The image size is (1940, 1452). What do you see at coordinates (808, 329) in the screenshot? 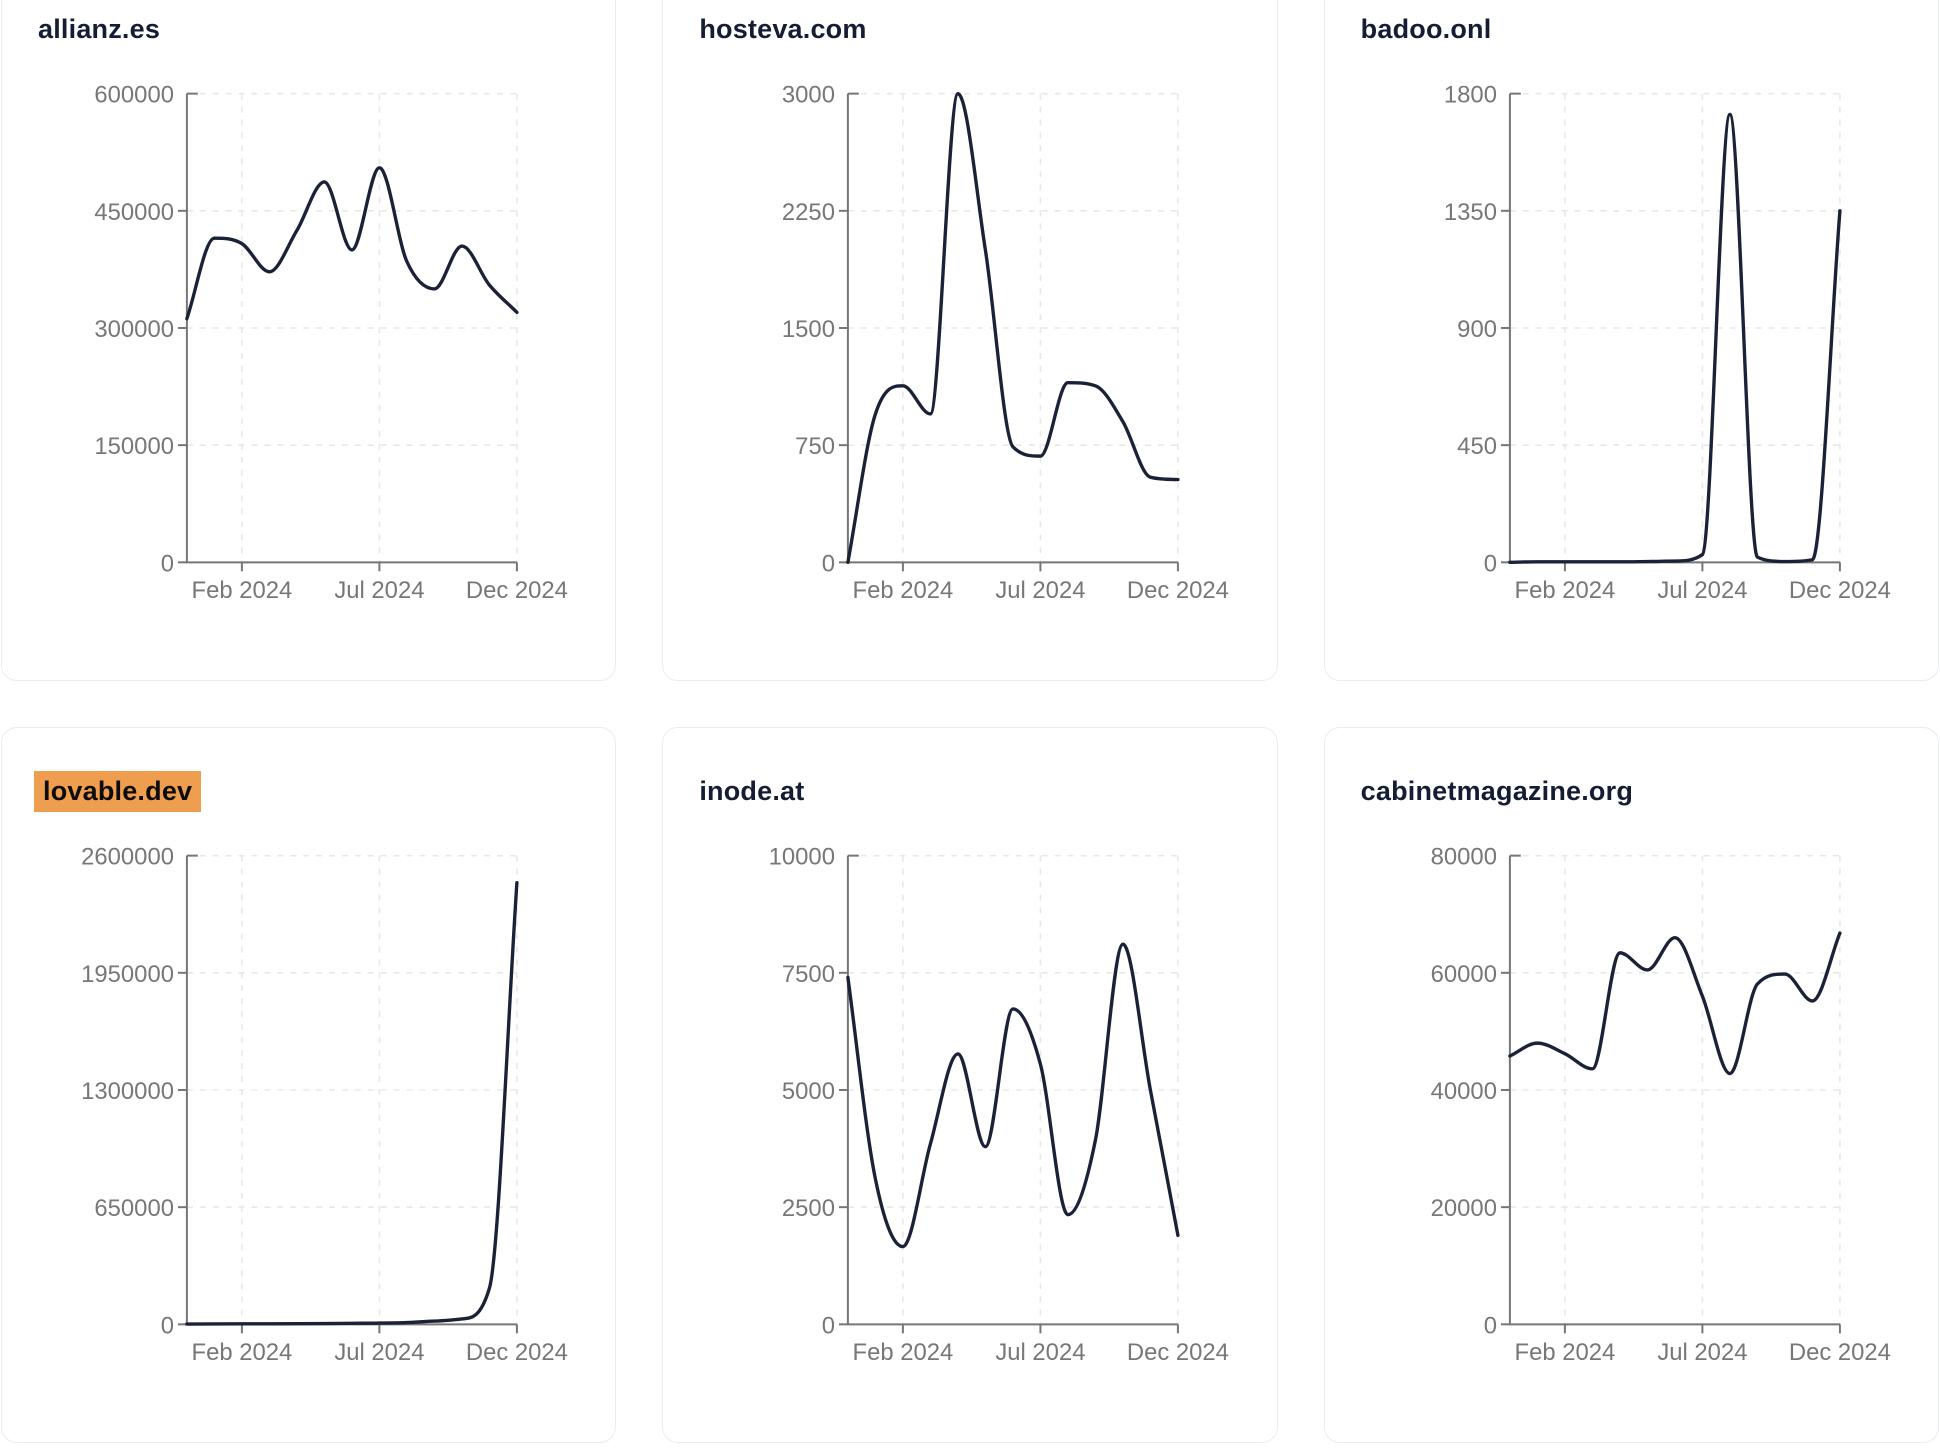
I see `y-tick-label: 1500` at bounding box center [808, 329].